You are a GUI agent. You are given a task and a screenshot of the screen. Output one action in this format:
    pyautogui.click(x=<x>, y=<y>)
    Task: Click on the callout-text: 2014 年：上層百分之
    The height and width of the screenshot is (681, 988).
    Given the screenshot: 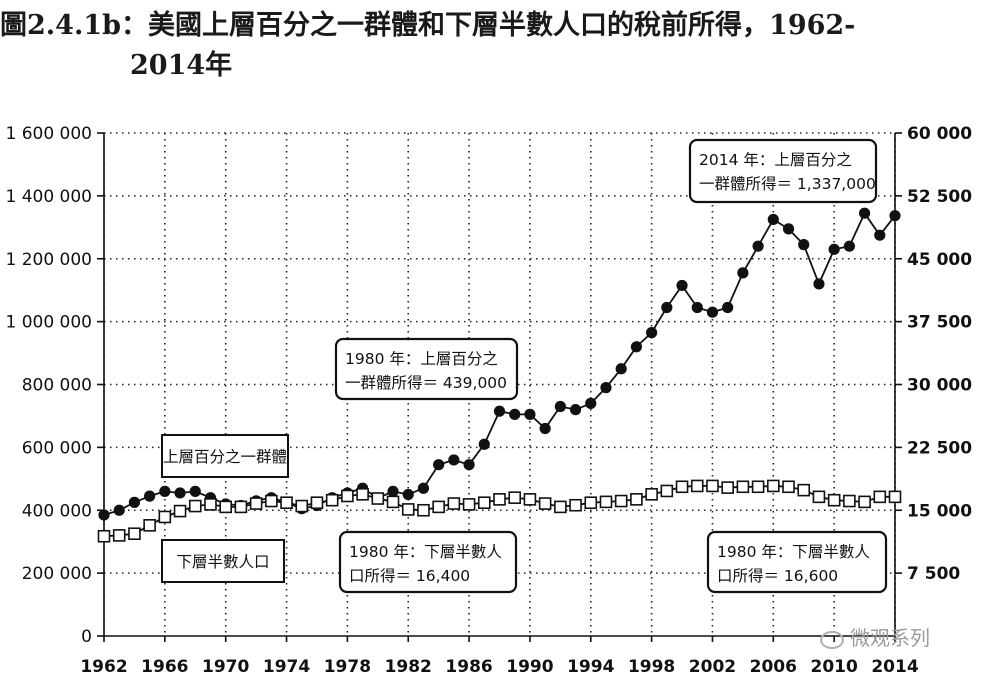 What is the action you would take?
    pyautogui.click(x=775, y=160)
    